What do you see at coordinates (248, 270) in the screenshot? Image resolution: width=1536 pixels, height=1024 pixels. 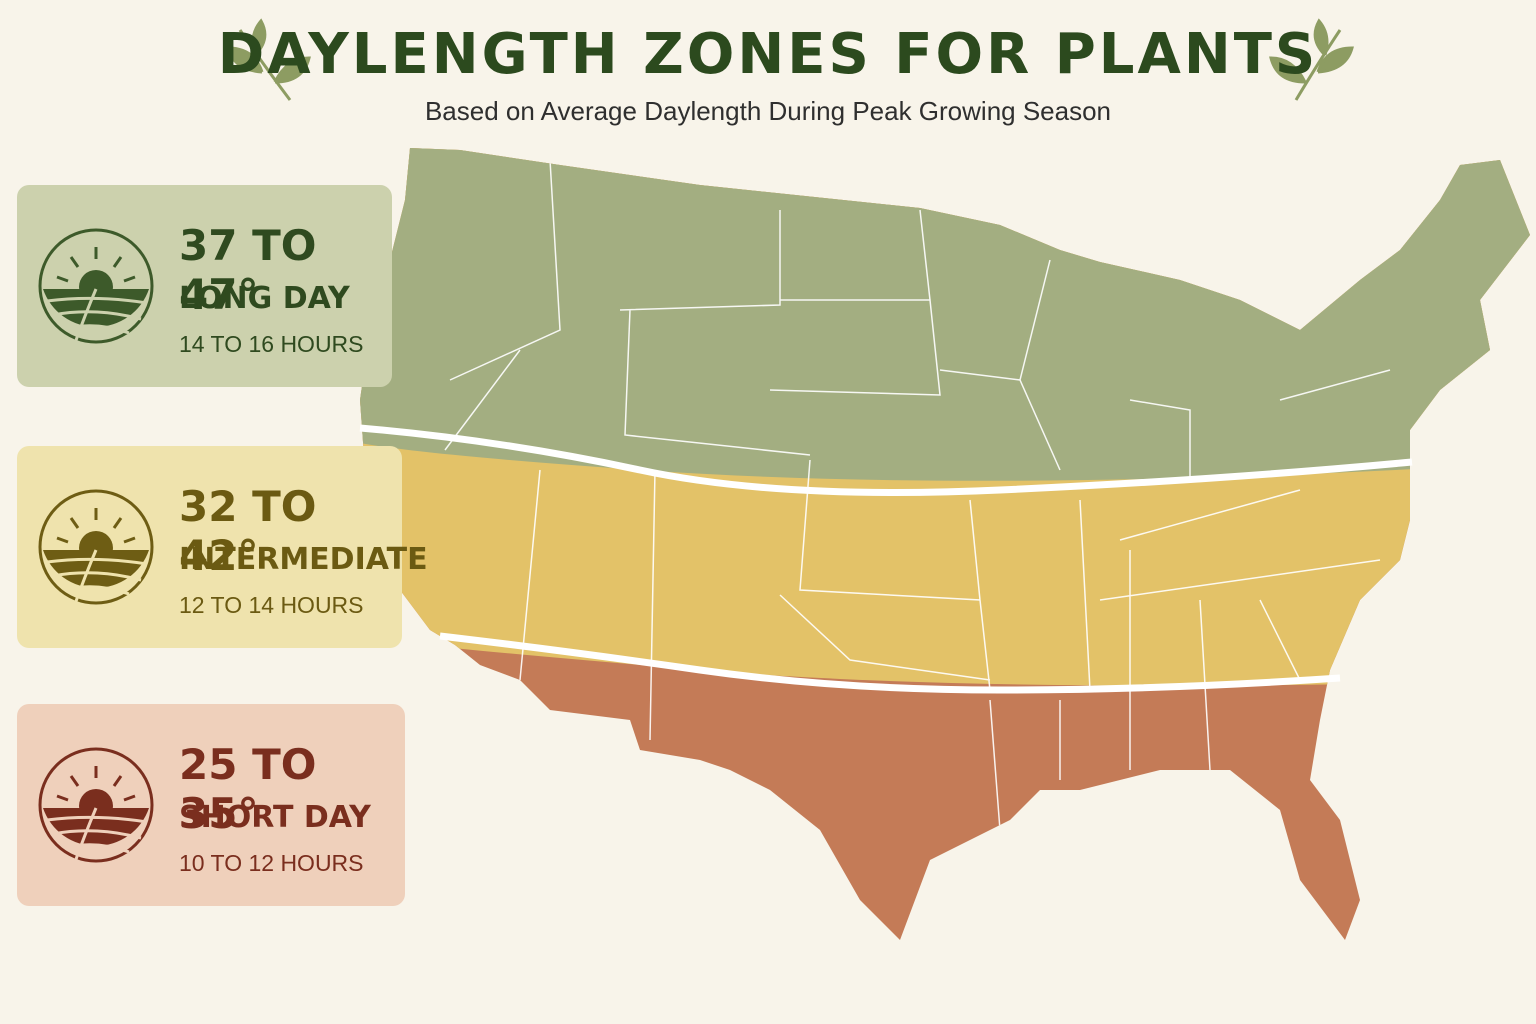 I see `latitude-range: 37 TO 47°` at bounding box center [248, 270].